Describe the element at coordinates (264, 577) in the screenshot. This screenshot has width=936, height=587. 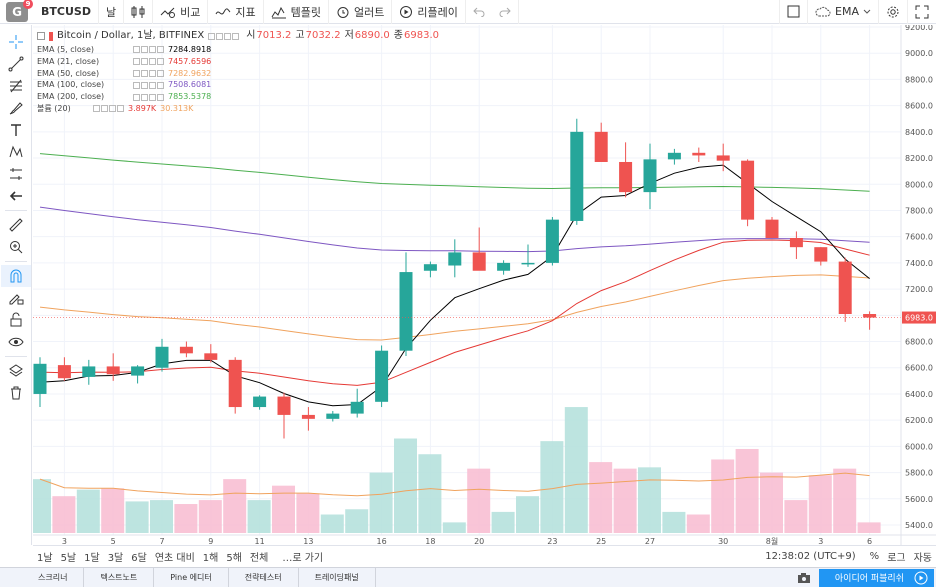
I see `panel-tab: 전략테스터` at that location.